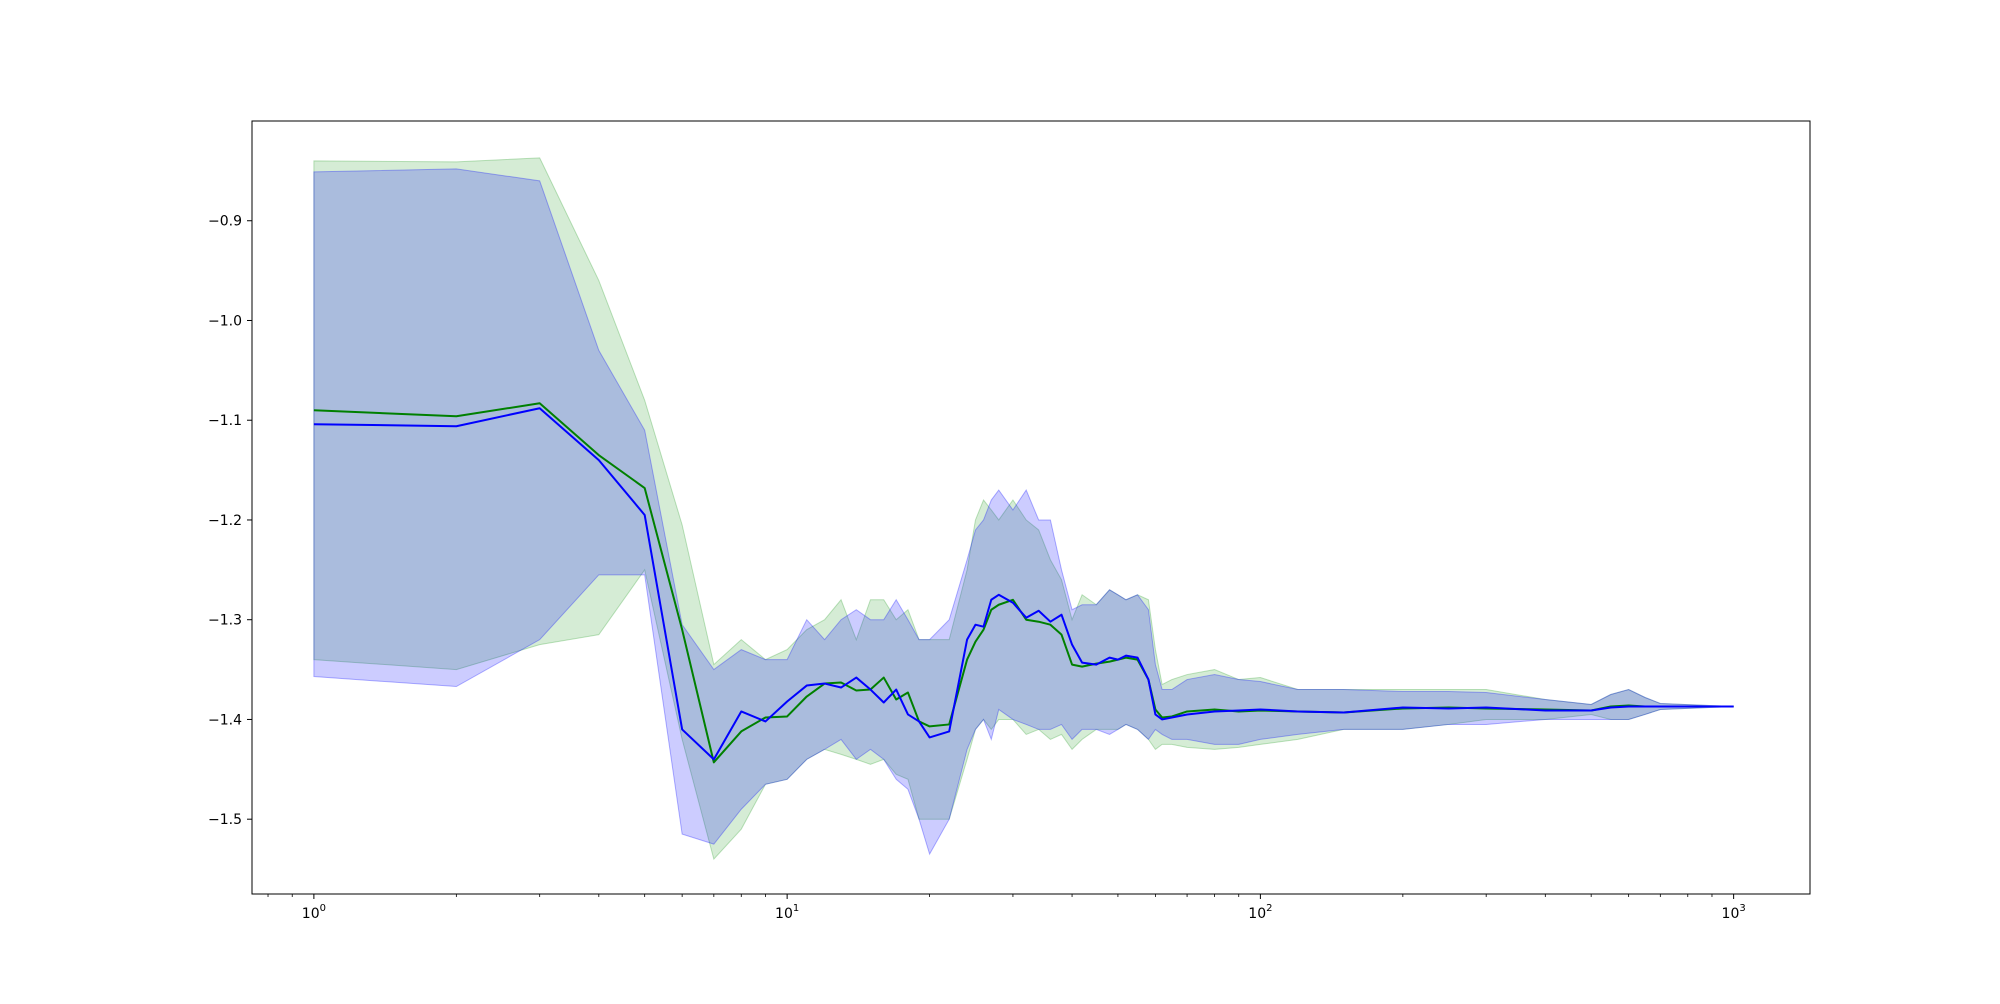  What do you see at coordinates (225, 521) in the screenshot?
I see `y-tick-label-3: −1.2` at bounding box center [225, 521].